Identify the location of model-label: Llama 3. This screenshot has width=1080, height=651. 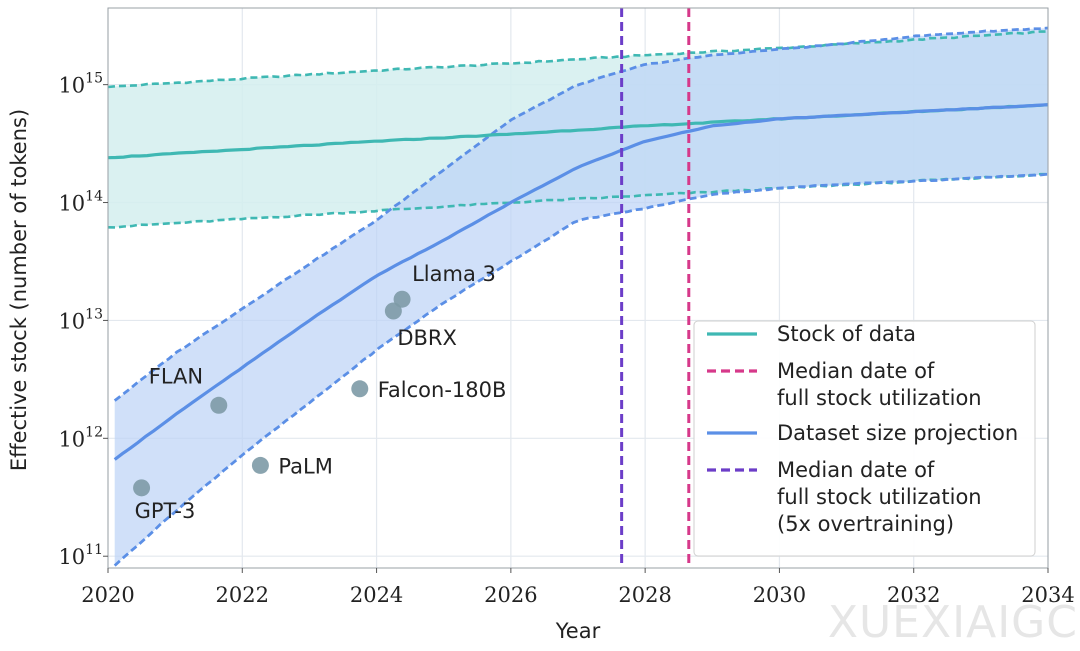
(454, 274).